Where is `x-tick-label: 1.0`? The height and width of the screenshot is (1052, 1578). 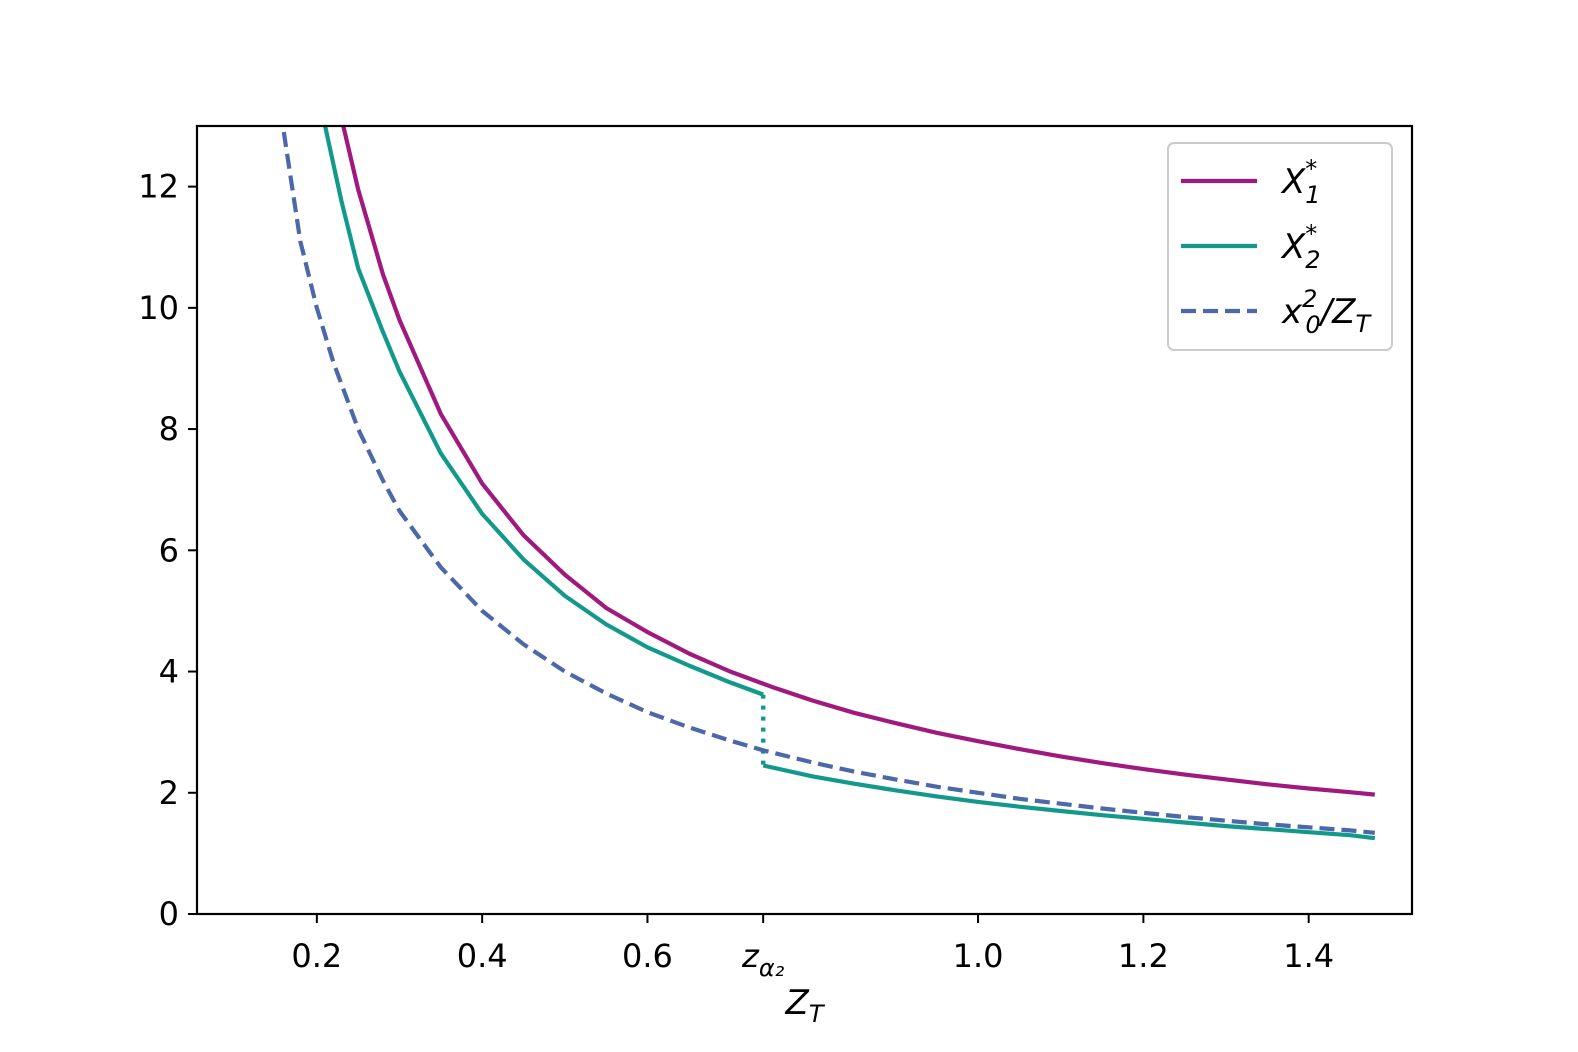 x-tick-label: 1.0 is located at coordinates (978, 956).